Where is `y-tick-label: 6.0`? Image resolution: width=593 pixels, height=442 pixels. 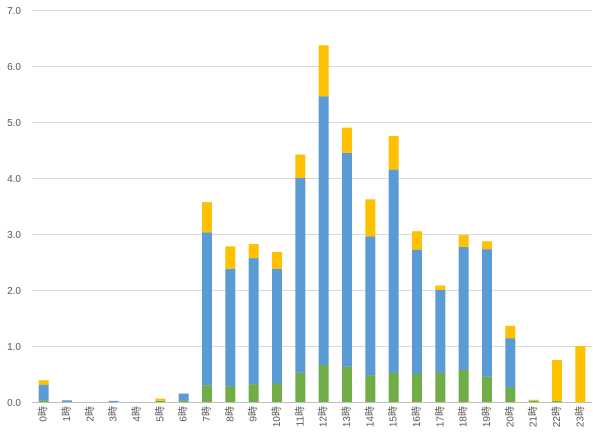
y-tick-label: 6.0 is located at coordinates (14, 67).